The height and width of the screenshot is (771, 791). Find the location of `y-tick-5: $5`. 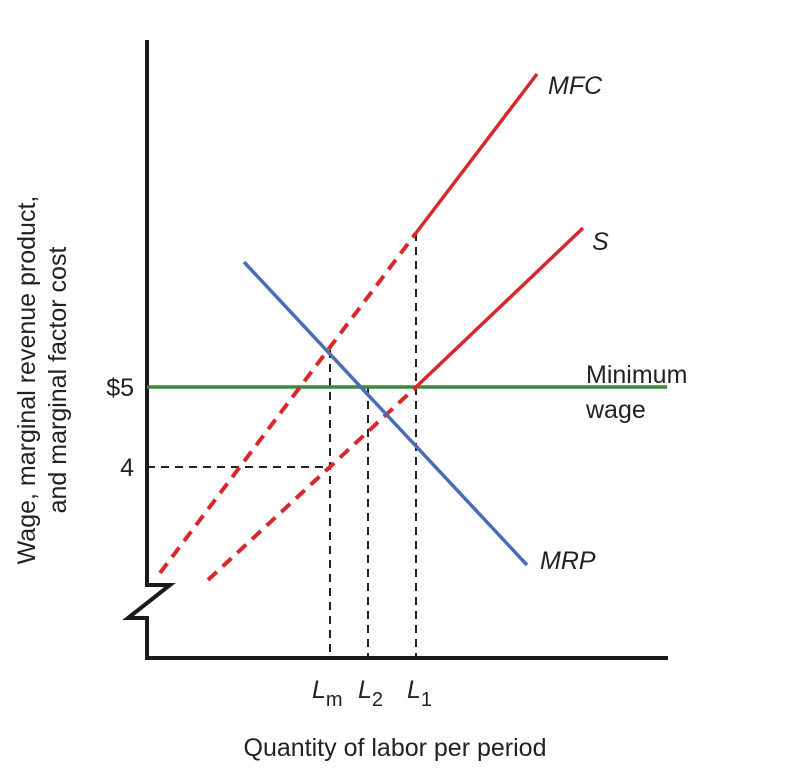

y-tick-5: $5 is located at coordinates (120, 388).